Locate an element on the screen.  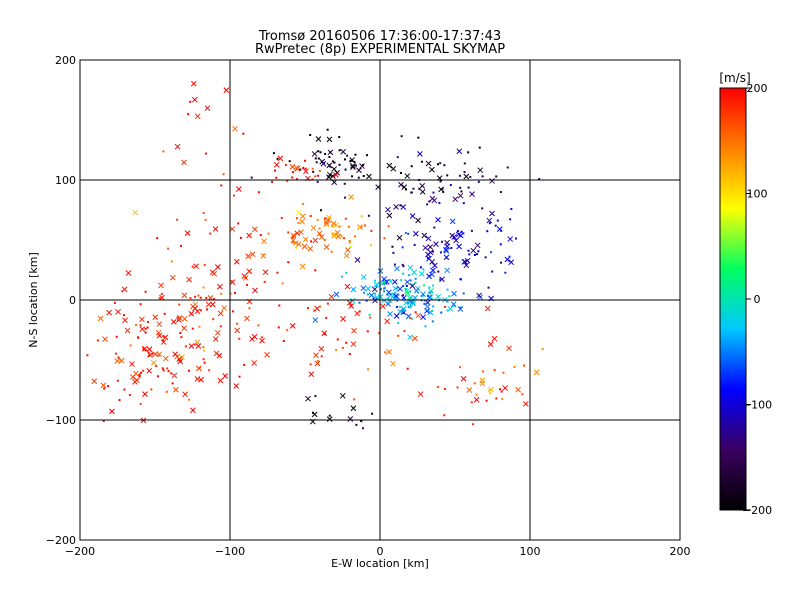
x-tick-label: 100 is located at coordinates (530, 551).